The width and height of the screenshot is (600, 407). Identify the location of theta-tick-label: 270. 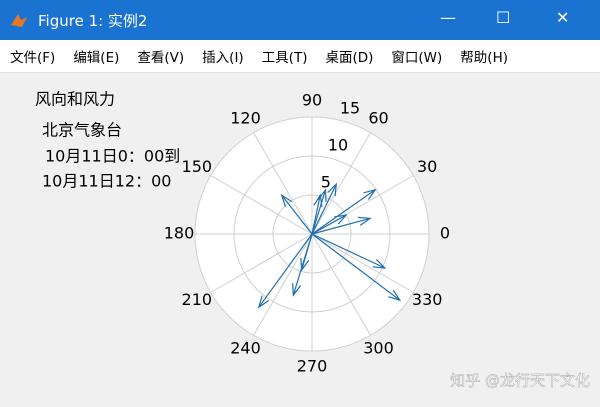
(312, 366).